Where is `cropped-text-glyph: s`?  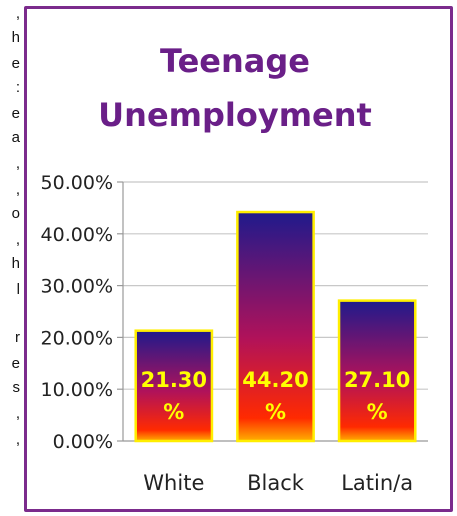 cropped-text-glyph: s is located at coordinates (16, 387).